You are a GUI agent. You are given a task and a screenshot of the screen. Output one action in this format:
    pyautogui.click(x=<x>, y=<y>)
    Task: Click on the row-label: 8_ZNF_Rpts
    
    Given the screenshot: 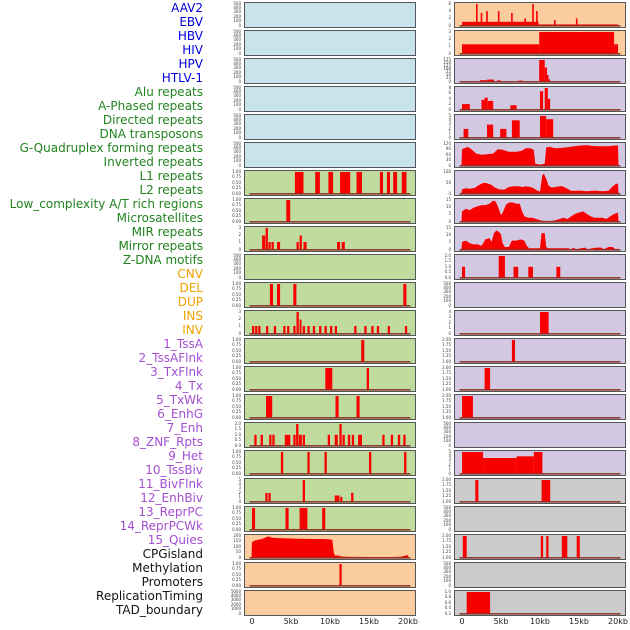 What is the action you would take?
    pyautogui.click(x=167, y=442)
    